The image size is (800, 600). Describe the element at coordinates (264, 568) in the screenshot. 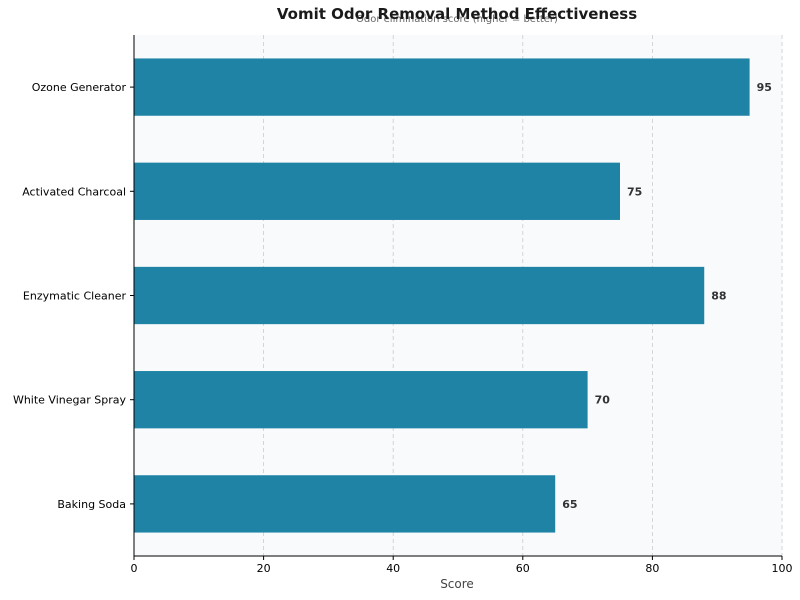

I see `x-tick-label: 20` at that location.